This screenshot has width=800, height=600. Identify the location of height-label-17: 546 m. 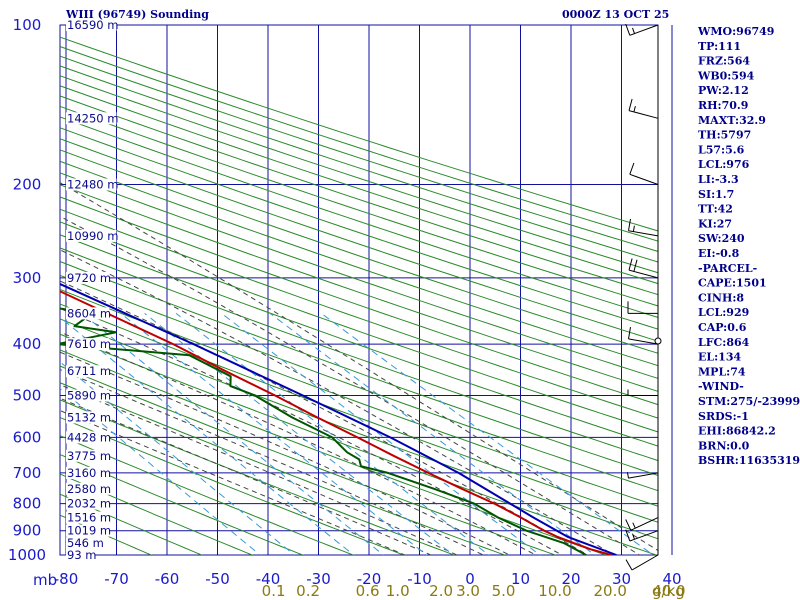
(85, 543).